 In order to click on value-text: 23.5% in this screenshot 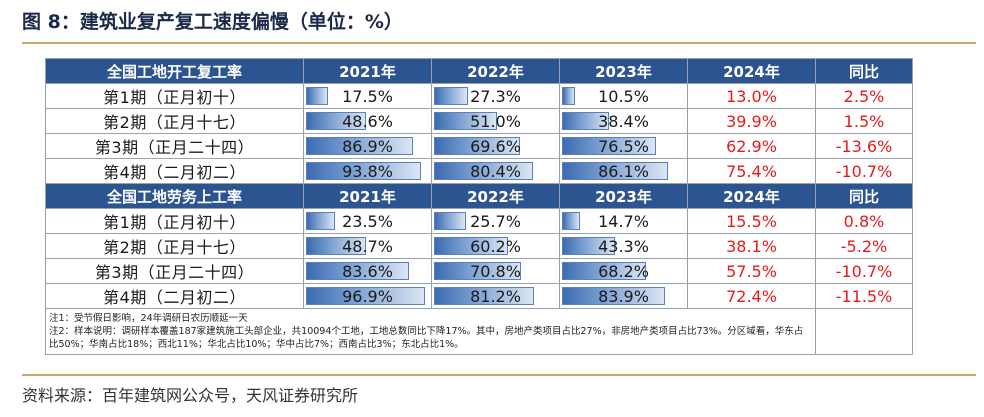, I will do `click(367, 221)`.